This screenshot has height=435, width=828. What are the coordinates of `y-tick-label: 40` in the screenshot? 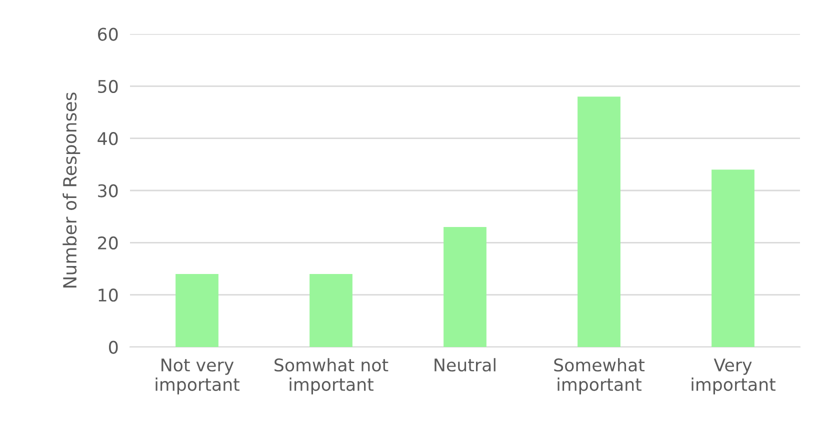 It's located at (108, 139).